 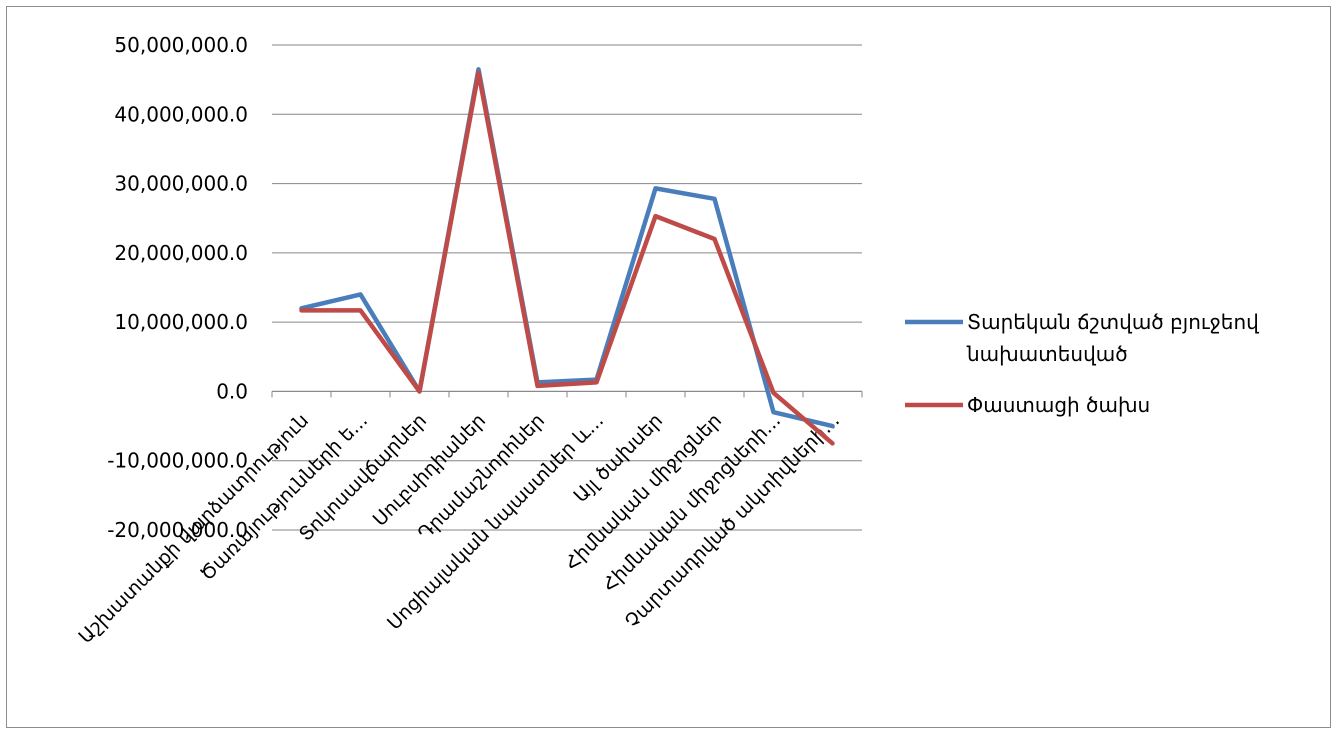 What do you see at coordinates (181, 253) in the screenshot?
I see `y-tick-label: 20,000,000.0` at bounding box center [181, 253].